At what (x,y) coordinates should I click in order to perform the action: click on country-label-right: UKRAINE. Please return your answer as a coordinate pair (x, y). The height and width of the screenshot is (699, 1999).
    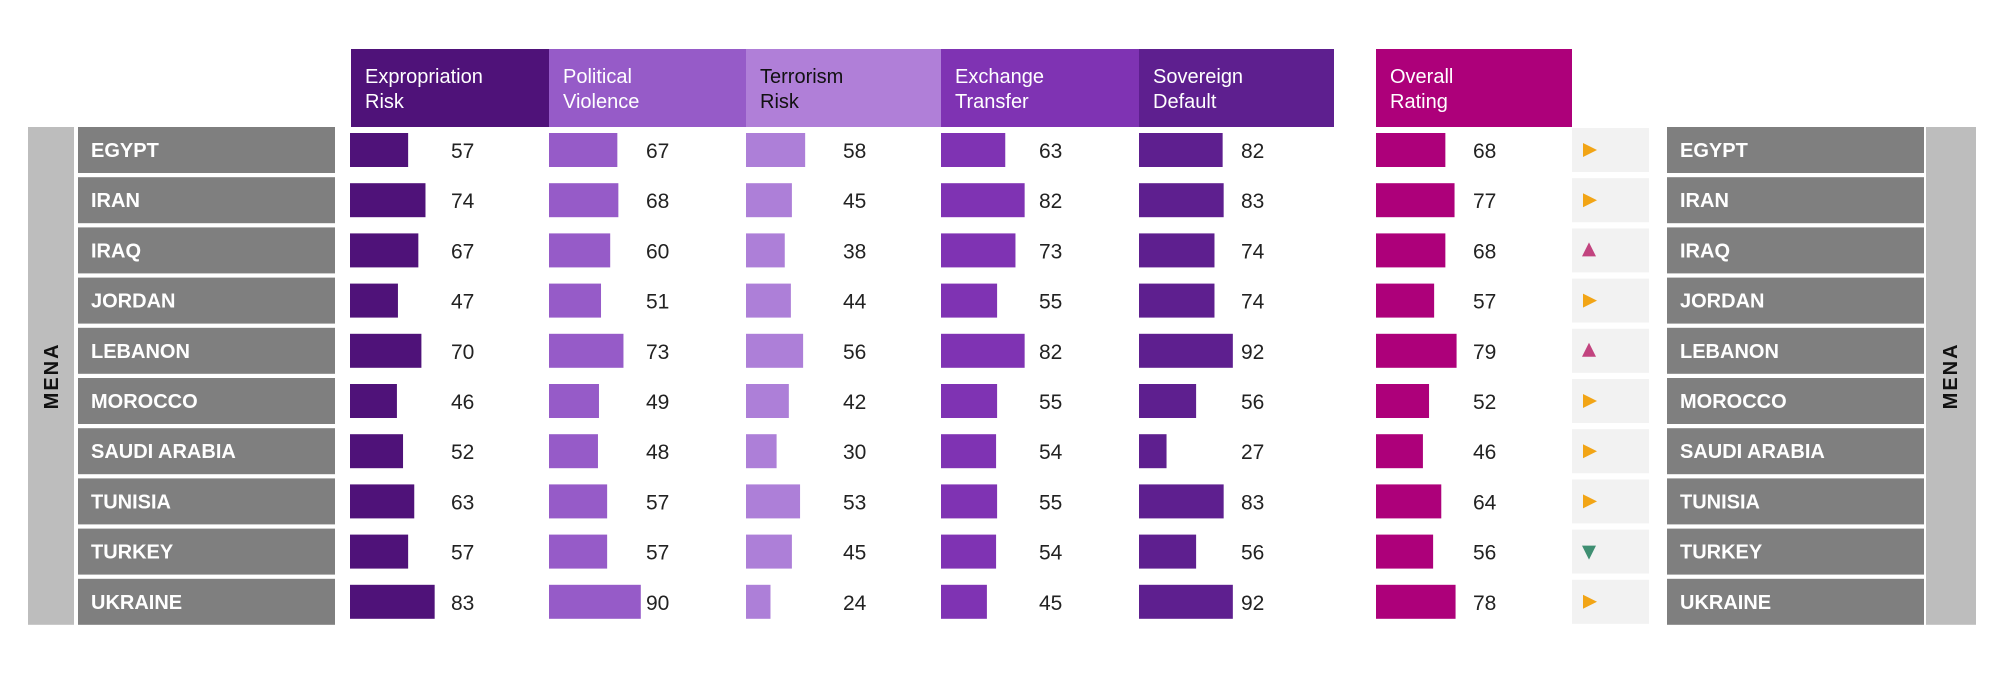
    Looking at the image, I should click on (1725, 603).